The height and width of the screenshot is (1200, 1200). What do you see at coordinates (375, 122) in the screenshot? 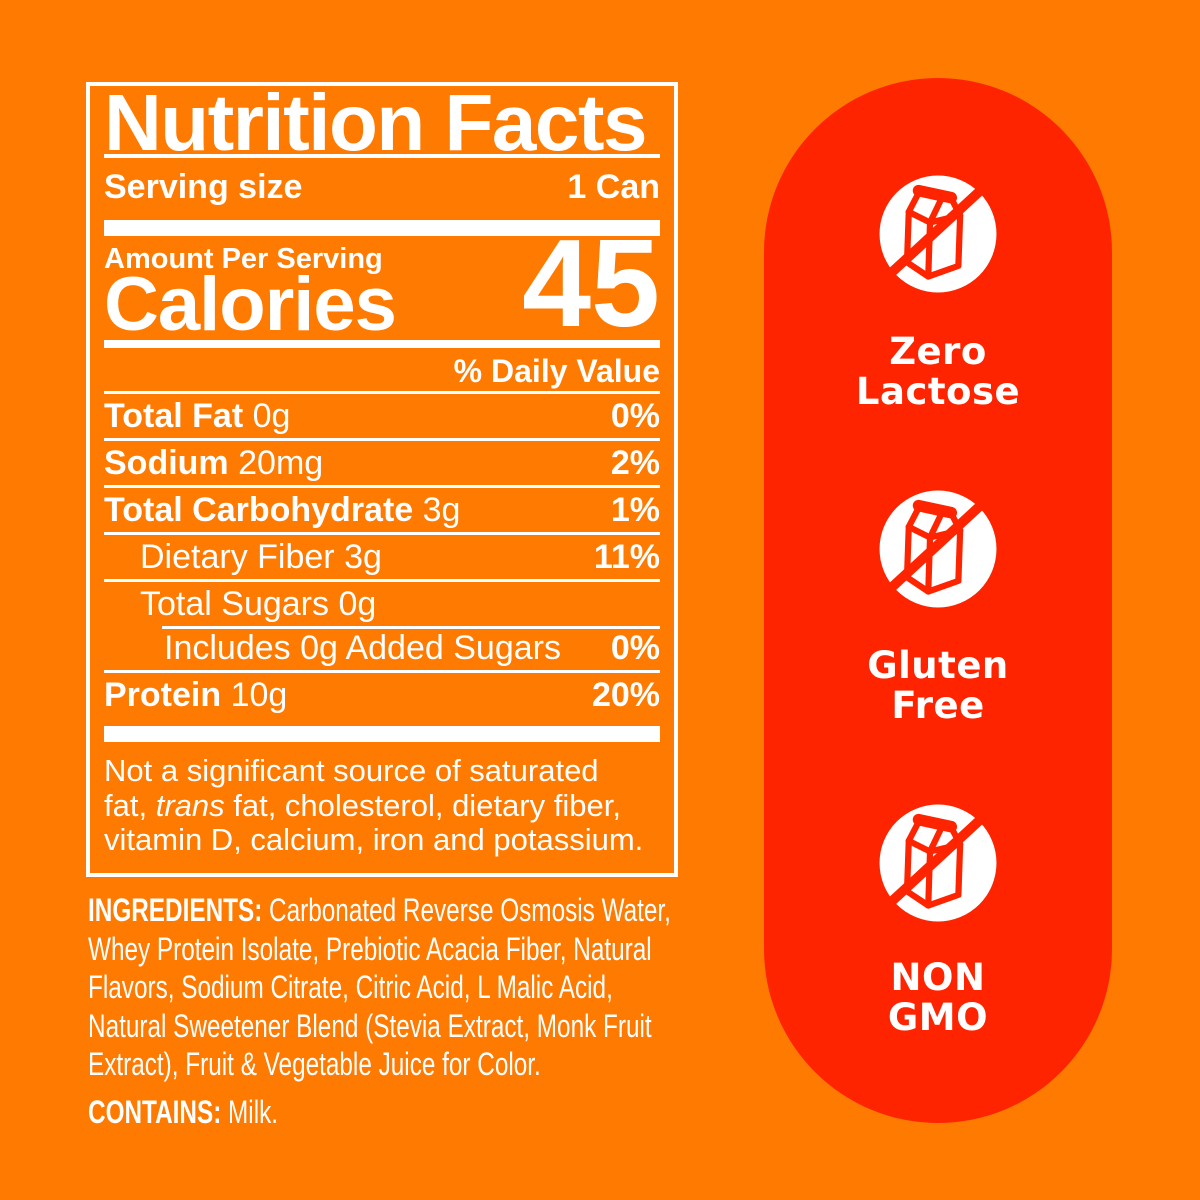
I see `nutrition-facts-title: Nutrition Facts` at bounding box center [375, 122].